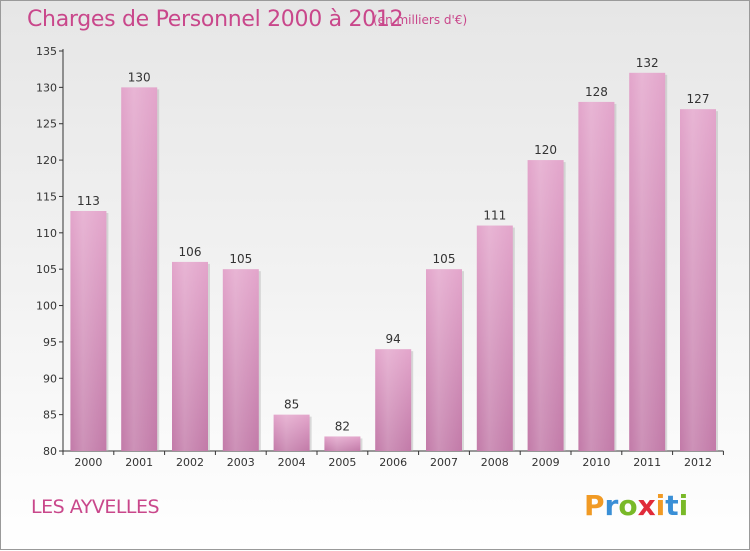  What do you see at coordinates (393, 339) in the screenshot?
I see `value-label: 94` at bounding box center [393, 339].